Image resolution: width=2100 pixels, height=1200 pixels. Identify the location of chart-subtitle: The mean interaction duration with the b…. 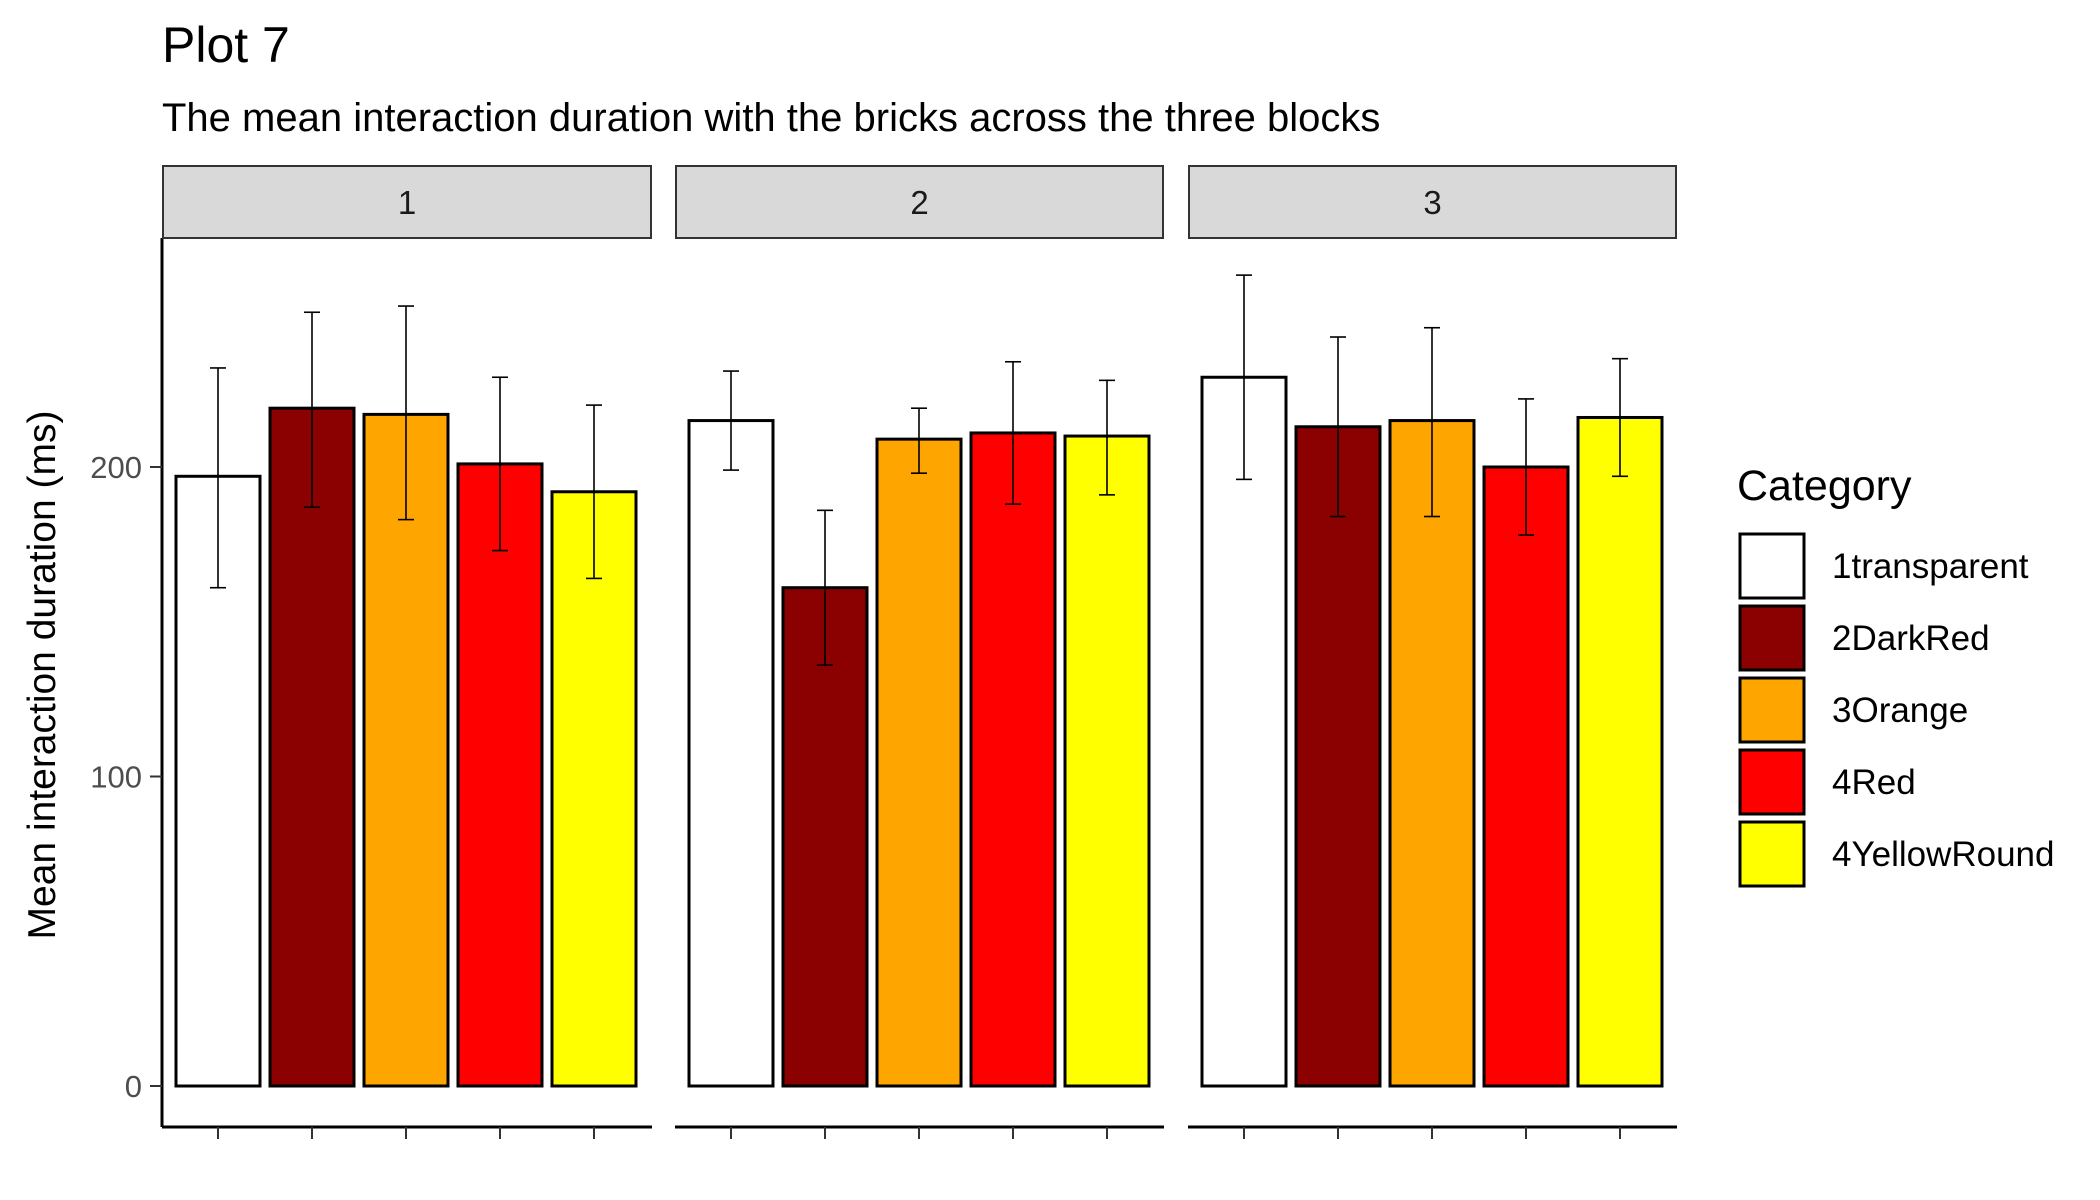
(771, 118).